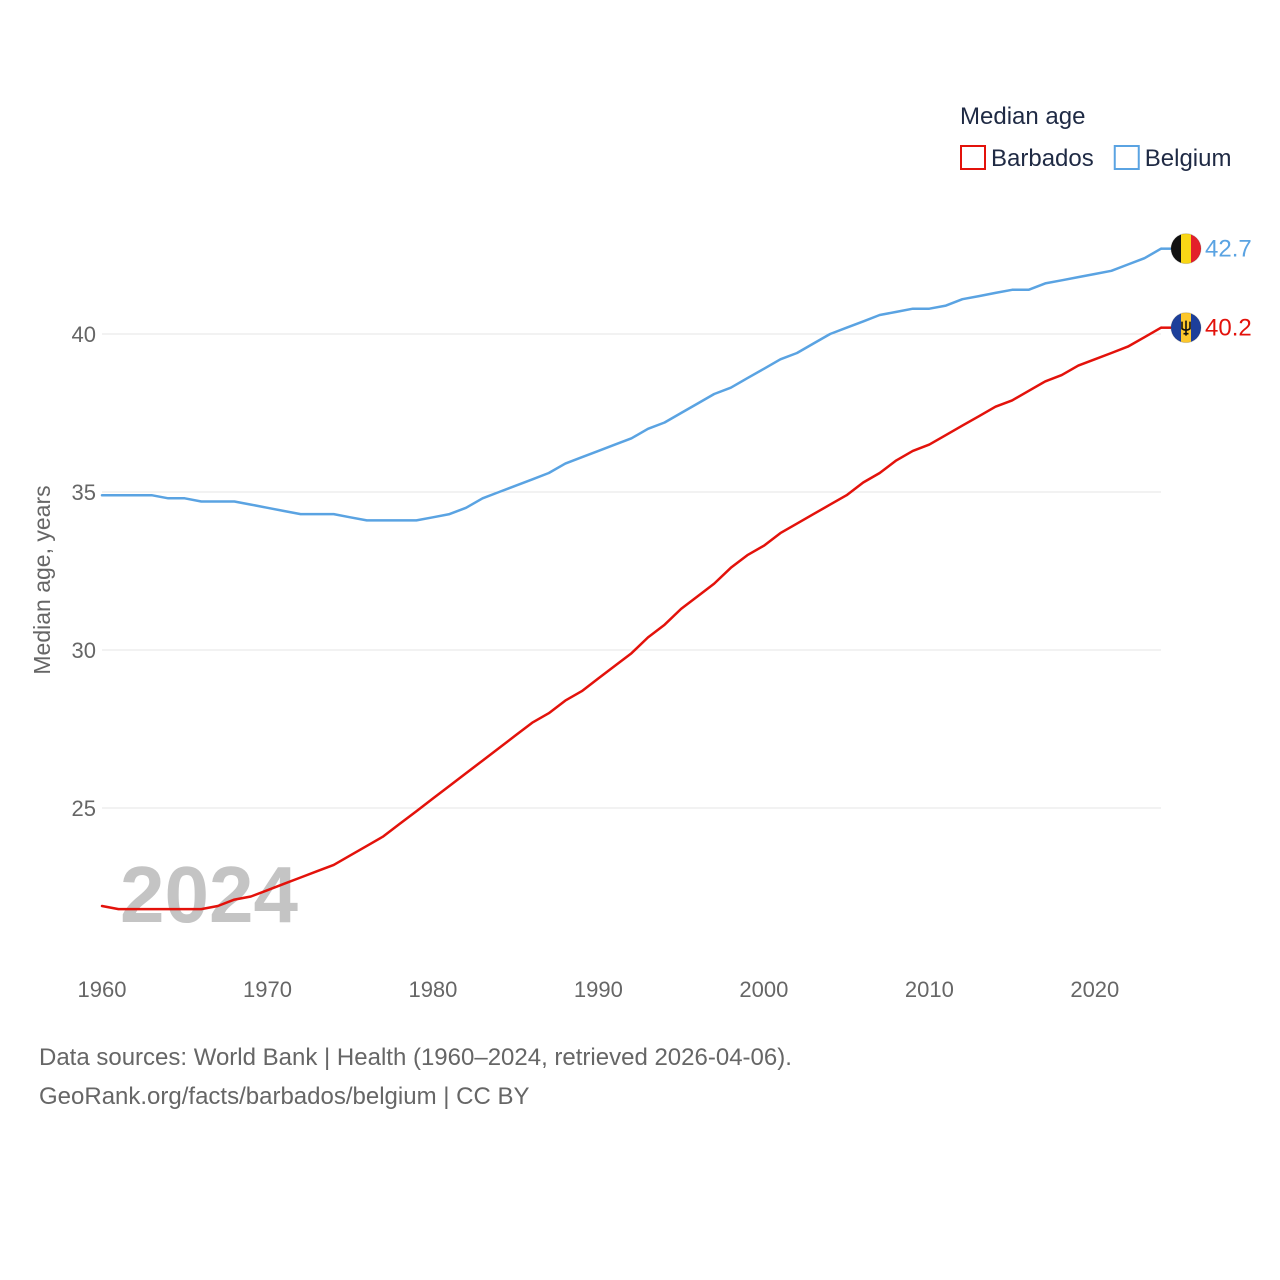 The width and height of the screenshot is (1280, 1280). I want to click on y-tick-label-35: 35, so click(84, 492).